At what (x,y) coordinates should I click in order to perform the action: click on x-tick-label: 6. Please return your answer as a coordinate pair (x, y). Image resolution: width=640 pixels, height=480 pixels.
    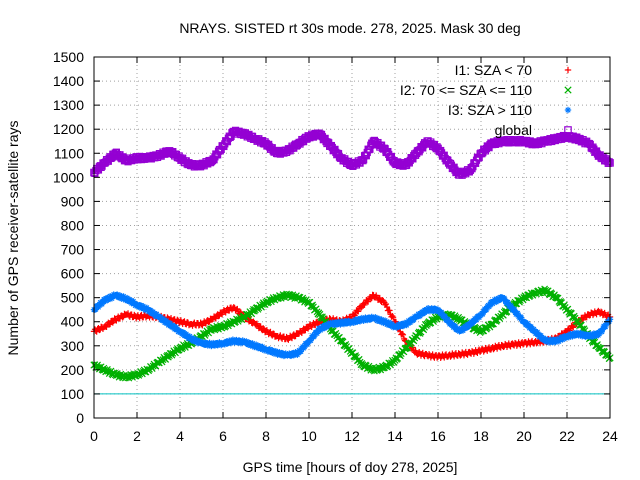
    Looking at the image, I should click on (223, 436).